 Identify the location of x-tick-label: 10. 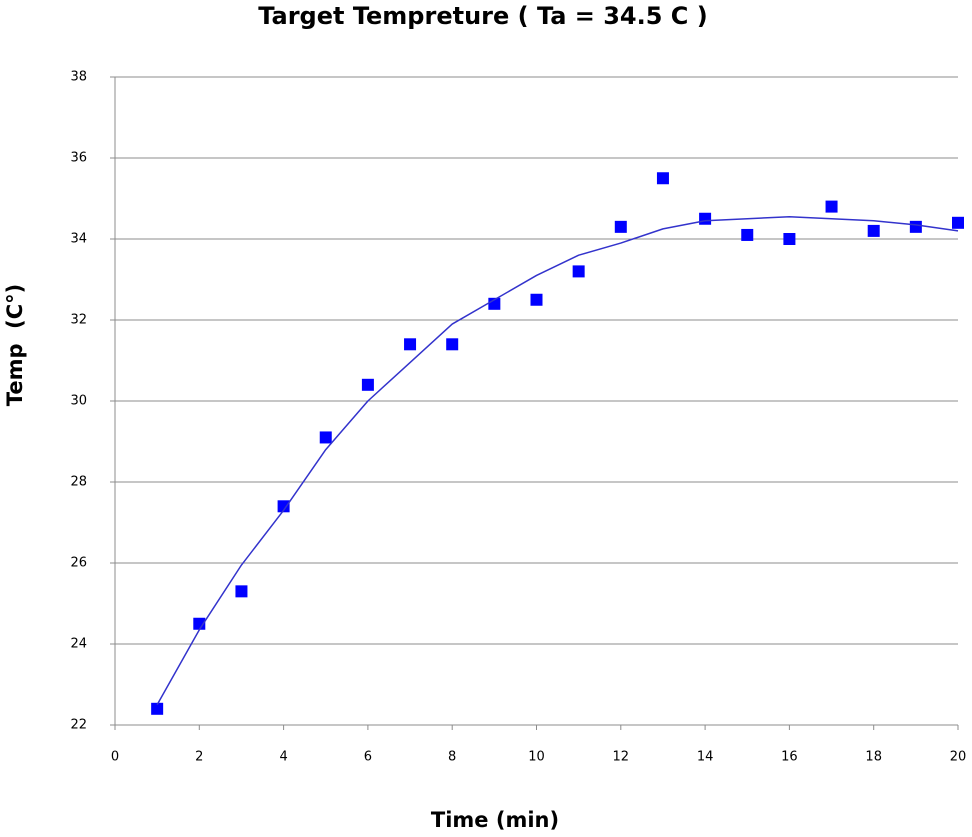
(536, 757).